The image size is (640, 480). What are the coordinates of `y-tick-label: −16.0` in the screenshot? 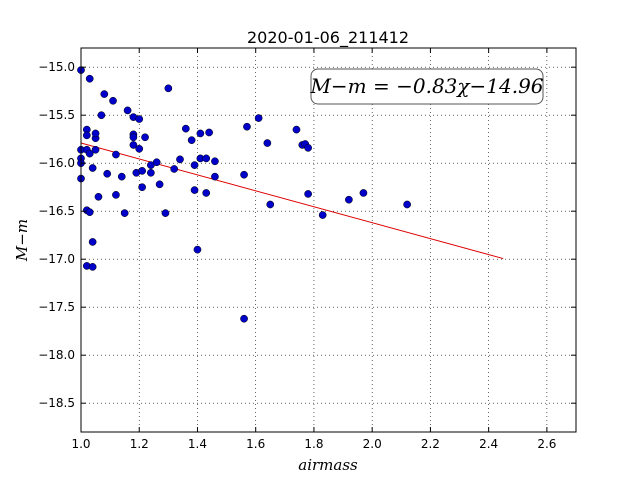 It's located at (56, 163).